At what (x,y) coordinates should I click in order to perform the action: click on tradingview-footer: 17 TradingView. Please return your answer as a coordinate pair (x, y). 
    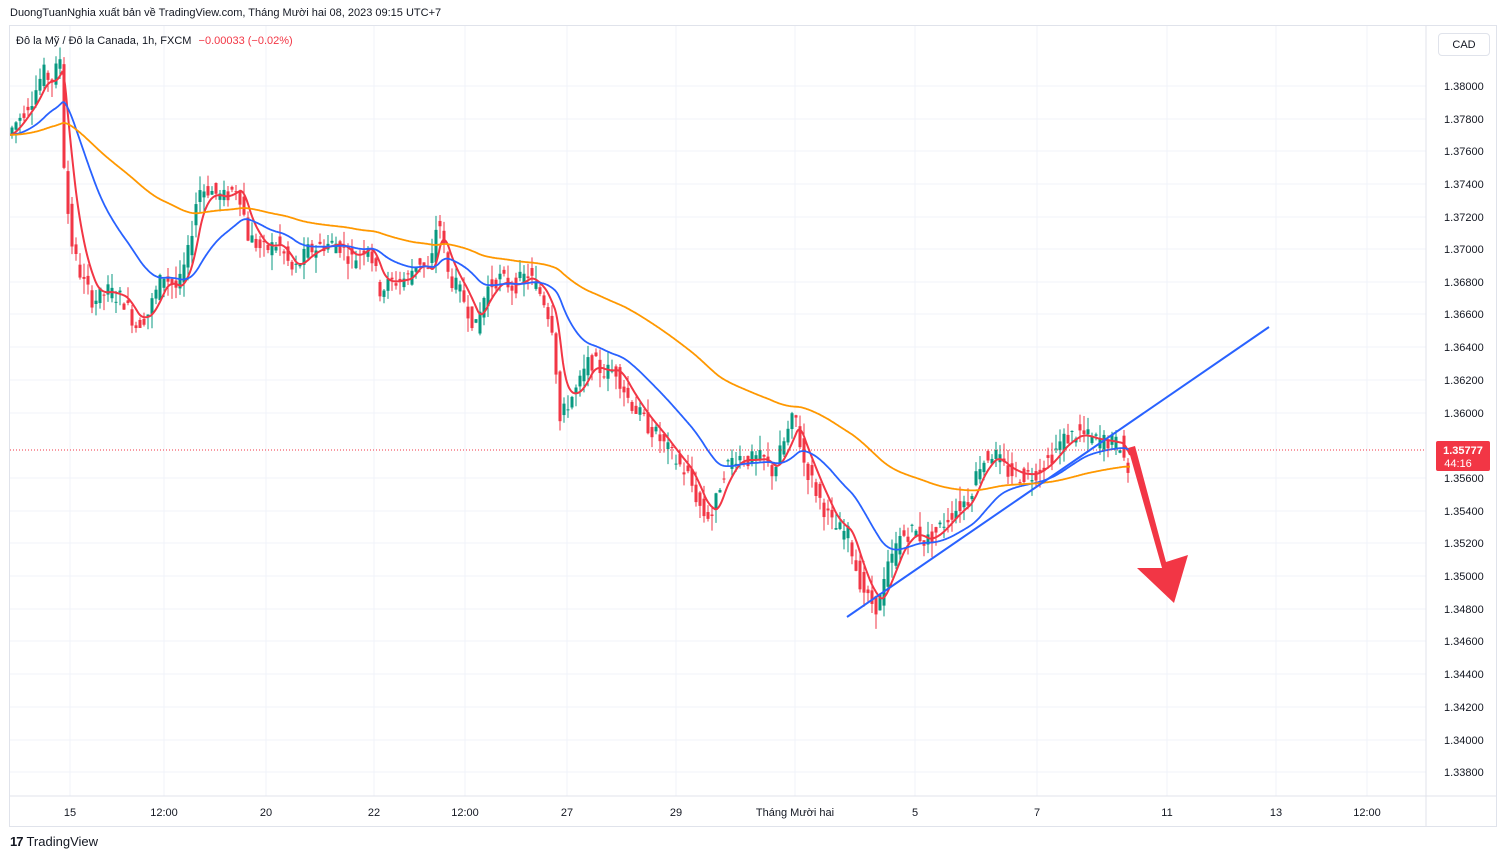
    Looking at the image, I should click on (54, 841).